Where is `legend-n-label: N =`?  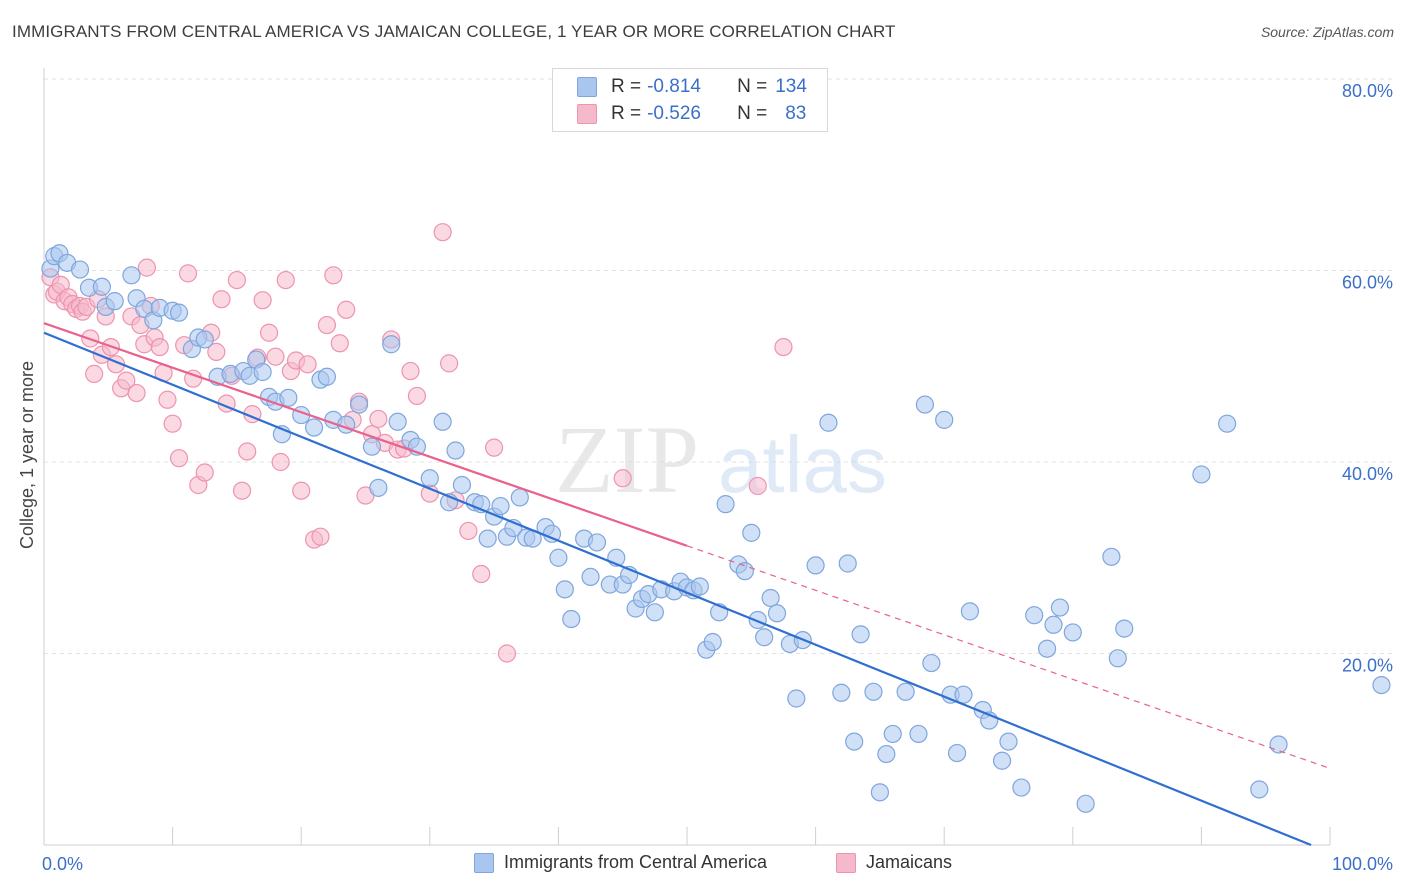 legend-n-label: N = is located at coordinates (752, 86).